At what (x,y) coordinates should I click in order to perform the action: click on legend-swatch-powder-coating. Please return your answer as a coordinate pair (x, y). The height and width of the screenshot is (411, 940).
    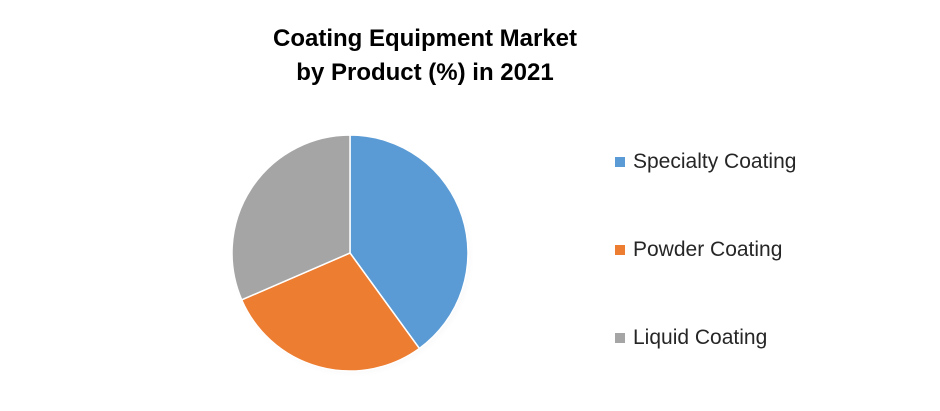
    Looking at the image, I should click on (620, 250).